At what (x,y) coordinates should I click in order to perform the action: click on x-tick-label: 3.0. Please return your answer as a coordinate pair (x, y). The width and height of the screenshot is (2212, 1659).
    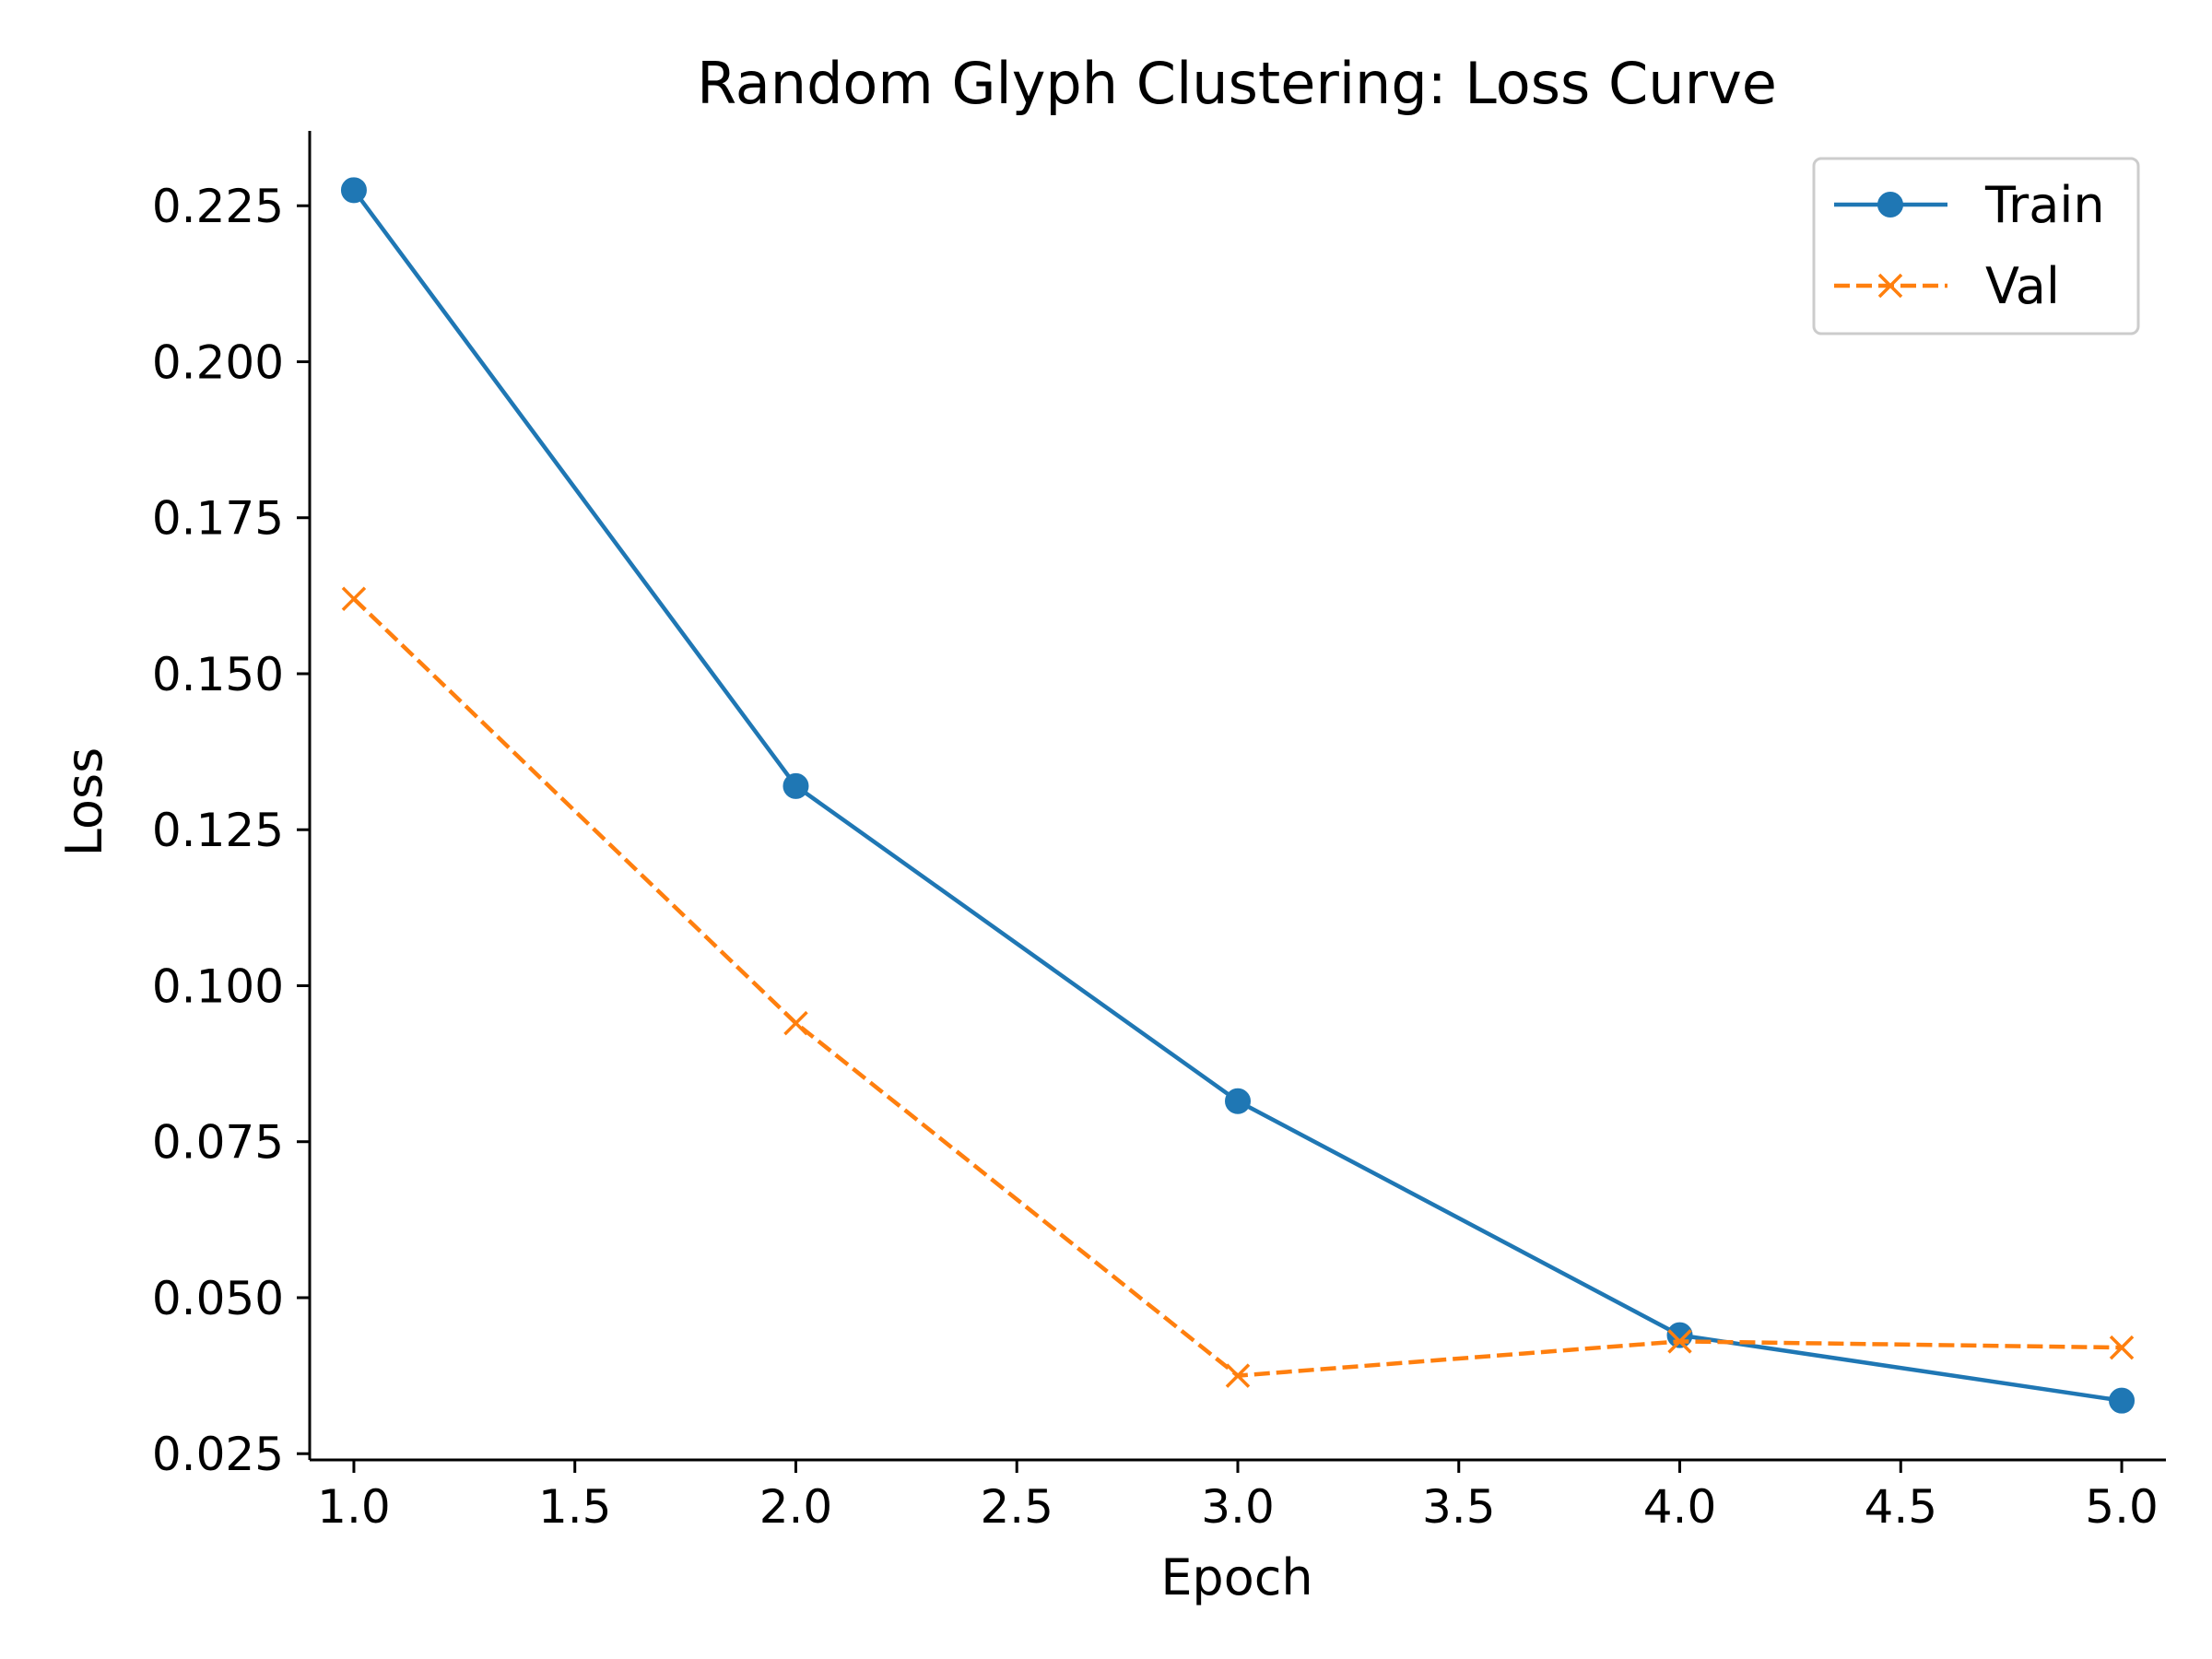
    Looking at the image, I should click on (1238, 1507).